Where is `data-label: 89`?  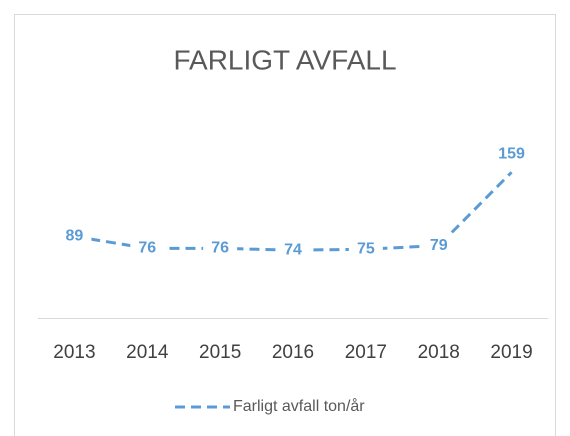 data-label: 89 is located at coordinates (75, 236).